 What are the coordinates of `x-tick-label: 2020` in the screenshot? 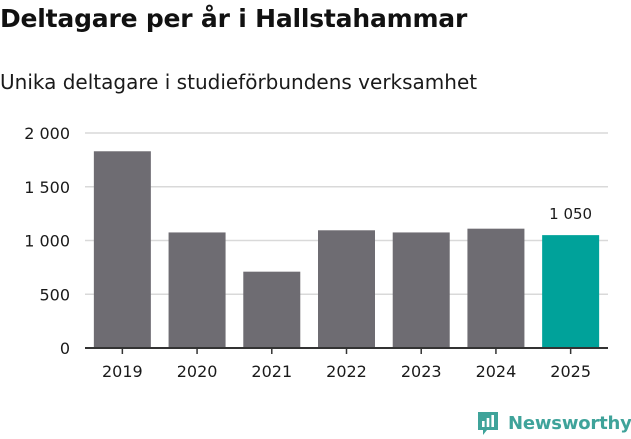 It's located at (197, 371).